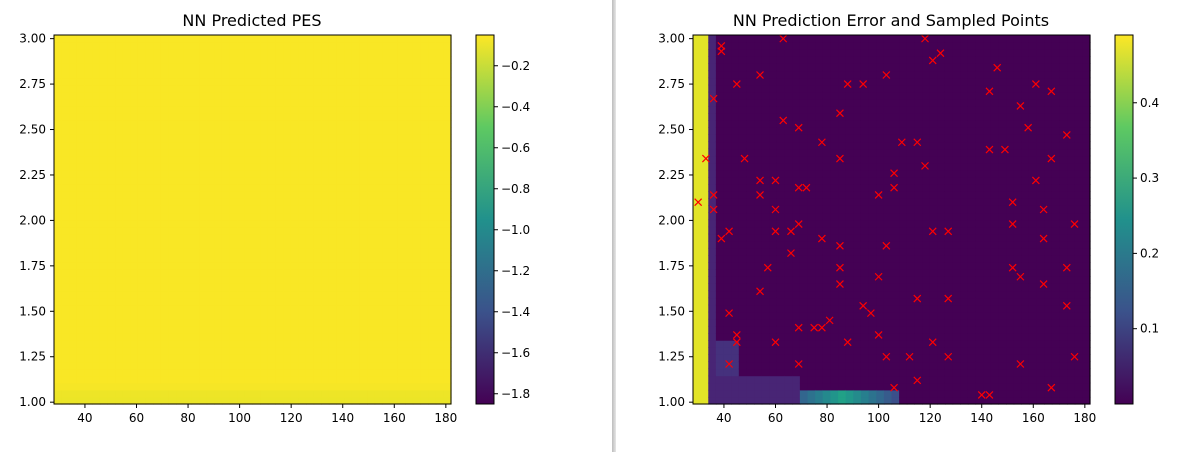 This screenshot has height=452, width=1179. What do you see at coordinates (614, 226) in the screenshot?
I see `window-divider` at bounding box center [614, 226].